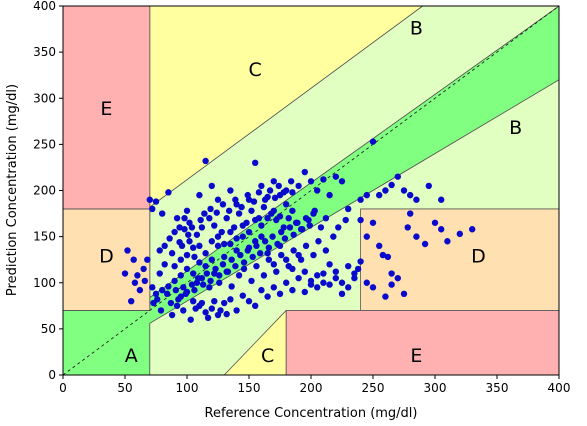 The width and height of the screenshot is (587, 426). Describe the element at coordinates (559, 388) in the screenshot. I see `x-tick-label: 400` at that location.